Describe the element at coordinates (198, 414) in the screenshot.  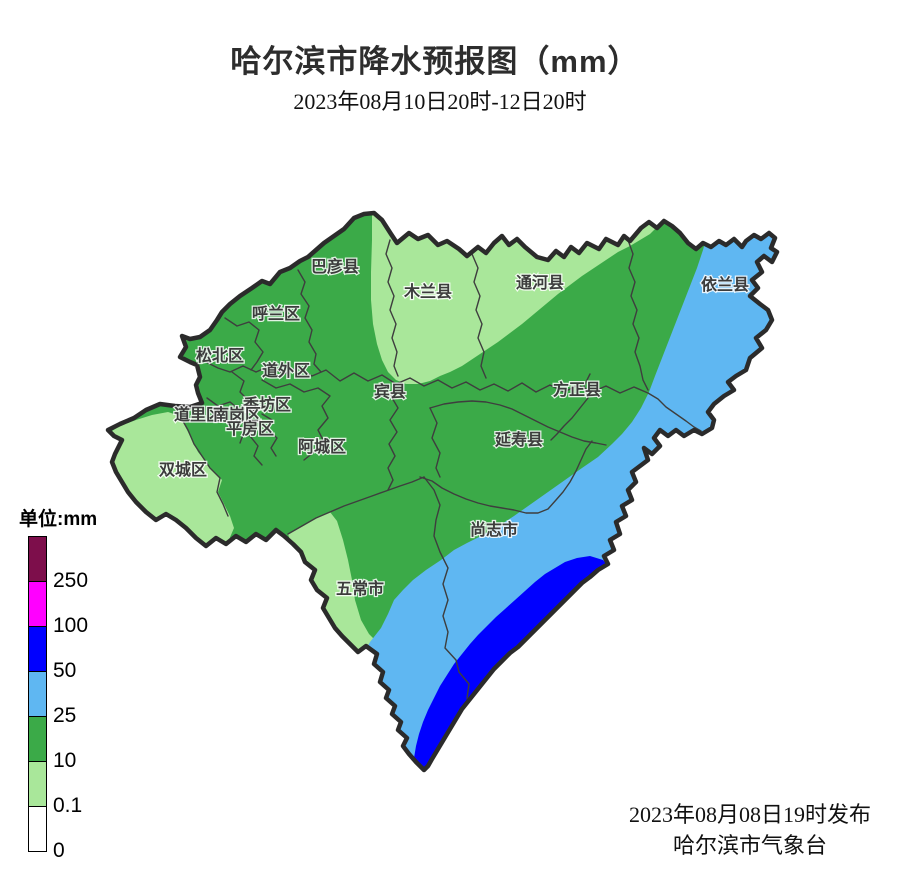
I see `district-label: 道里区` at that location.